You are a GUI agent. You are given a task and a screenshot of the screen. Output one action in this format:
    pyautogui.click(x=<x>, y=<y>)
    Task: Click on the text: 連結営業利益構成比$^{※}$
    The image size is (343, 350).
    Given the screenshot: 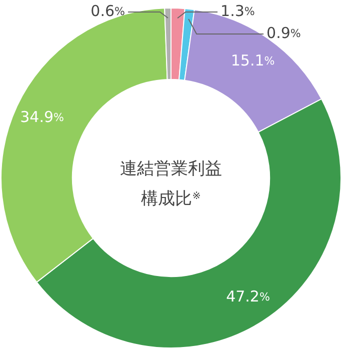 What is the action you would take?
    pyautogui.click(x=171, y=184)
    